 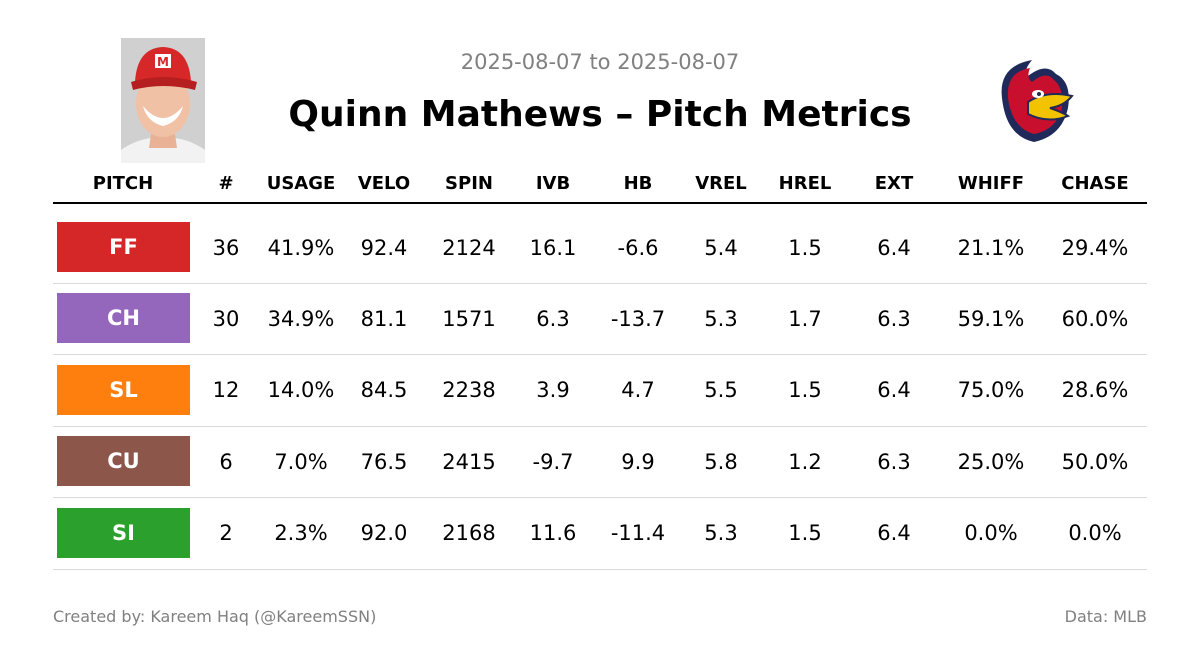 I want to click on cell-whiff: 0.0%, so click(x=991, y=533).